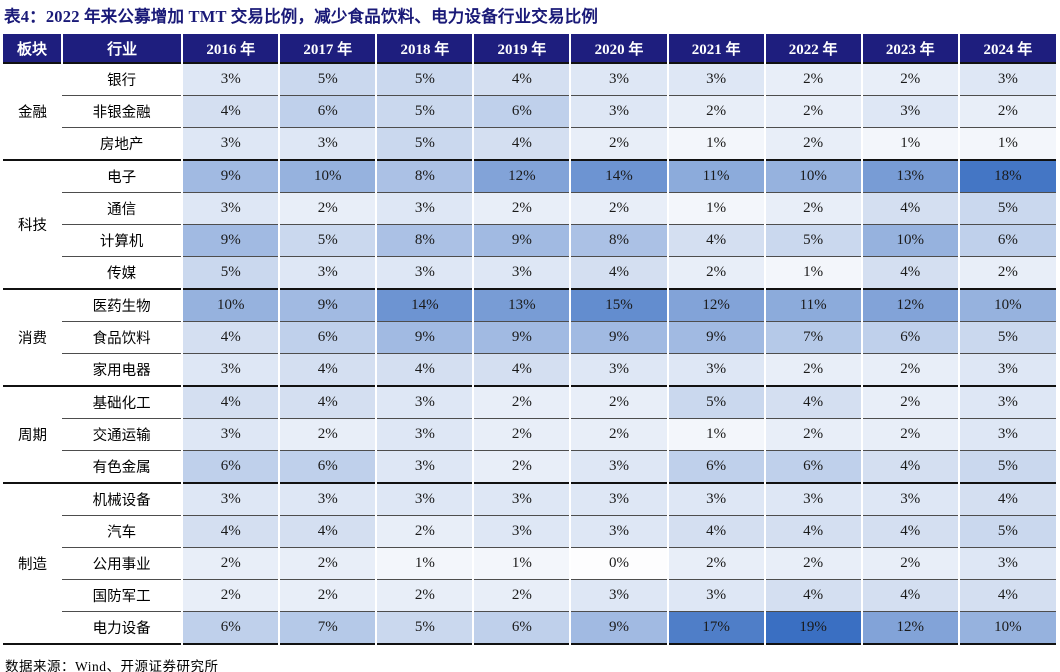 The width and height of the screenshot is (1060, 672). What do you see at coordinates (424, 305) in the screenshot?
I see `value-cell: 14%` at bounding box center [424, 305].